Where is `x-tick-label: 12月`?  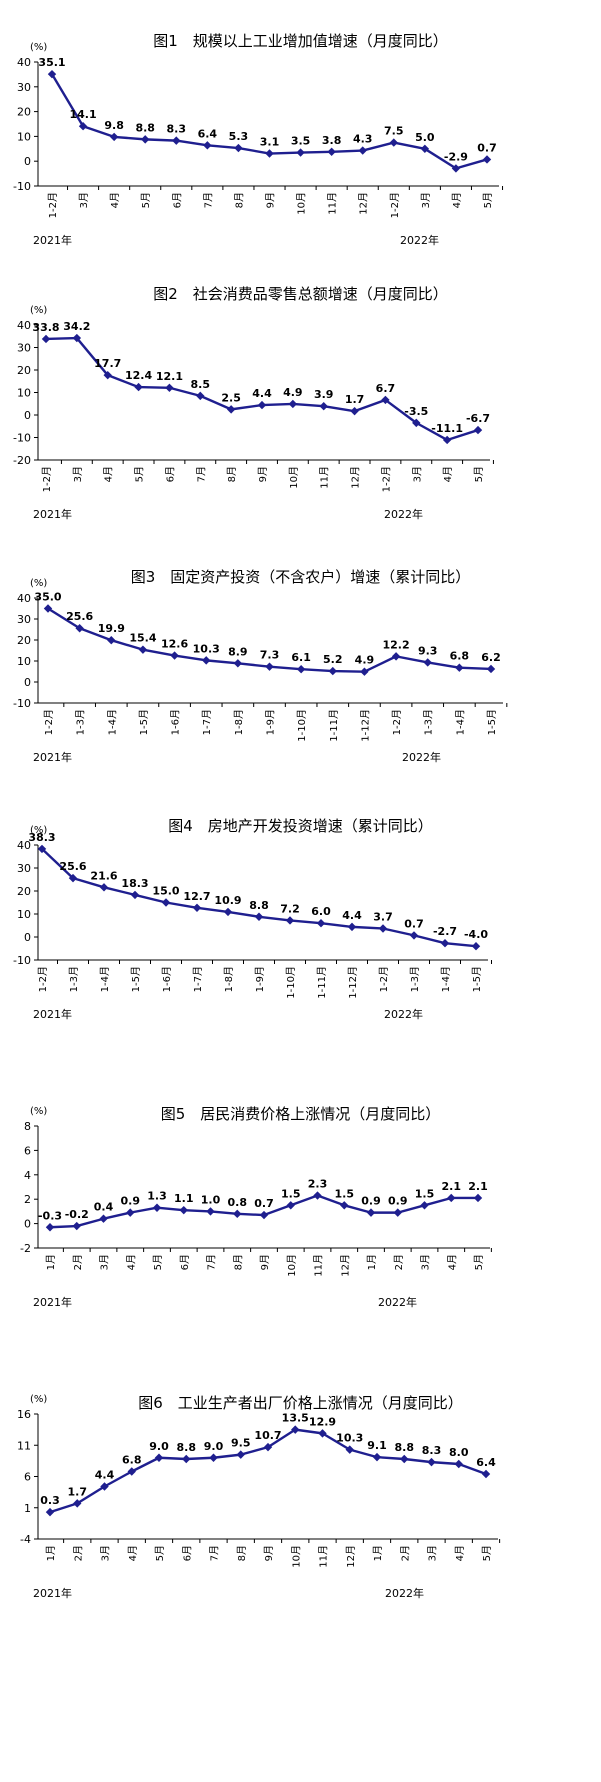
x-tick-label: 12月 is located at coordinates (356, 477).